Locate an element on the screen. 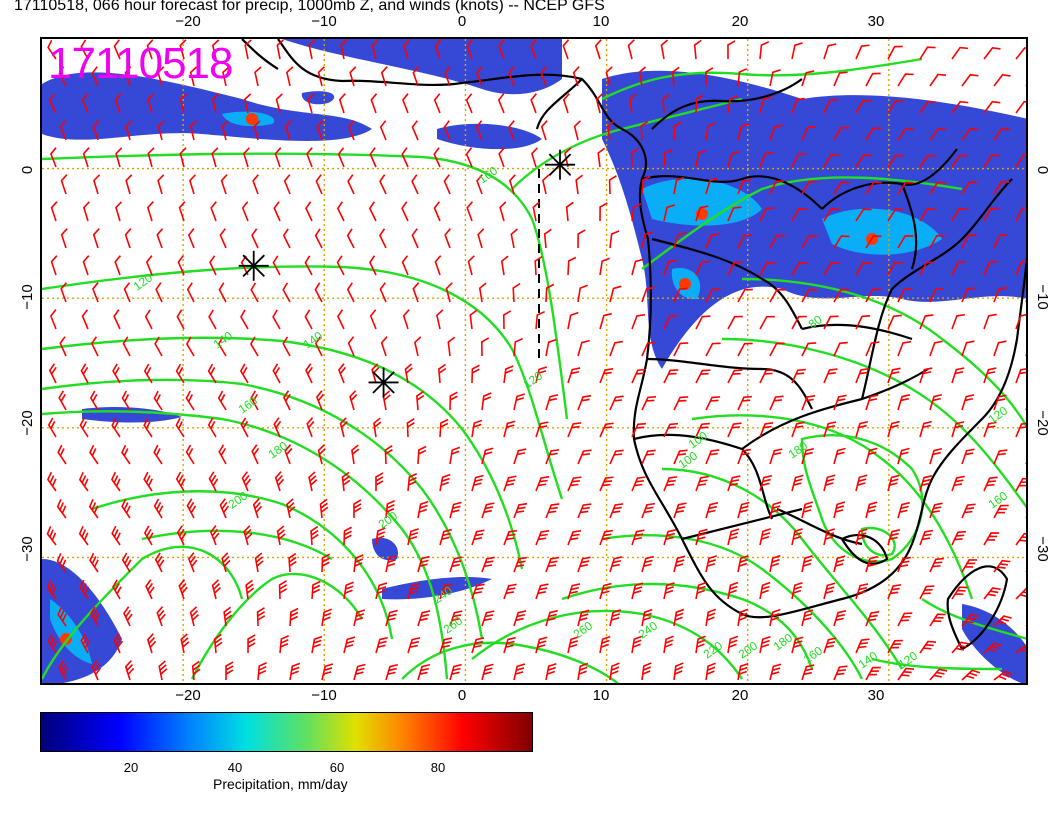  precip-area is located at coordinates (994, 643).